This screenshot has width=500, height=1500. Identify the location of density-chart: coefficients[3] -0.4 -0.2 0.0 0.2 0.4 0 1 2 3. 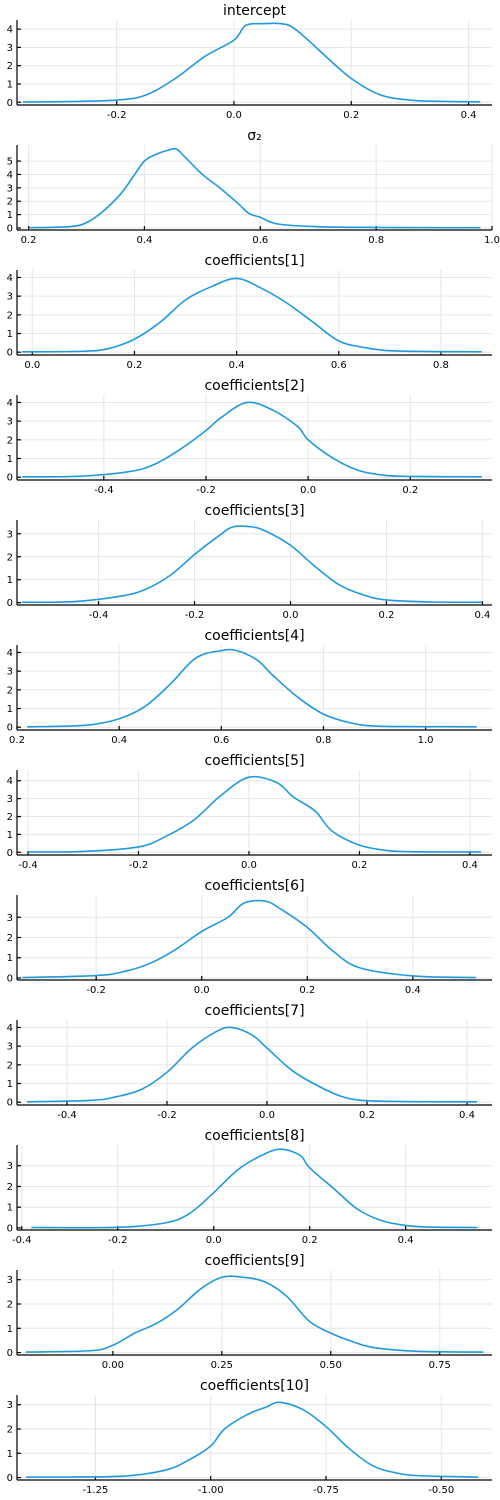
(249, 562).